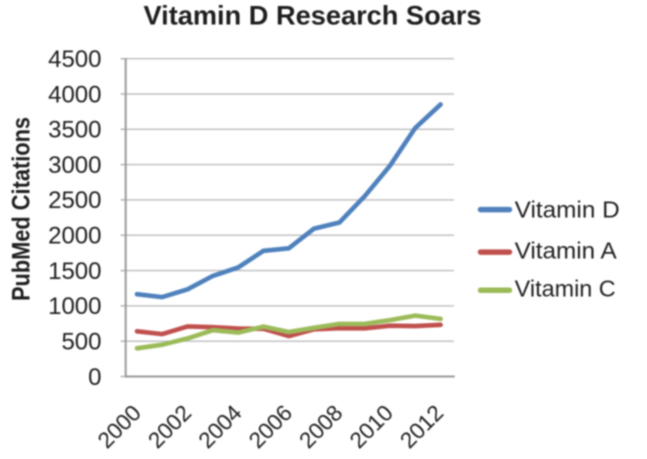 The width and height of the screenshot is (647, 459). Describe the element at coordinates (565, 289) in the screenshot. I see `svg-text: Vitamin C` at that location.